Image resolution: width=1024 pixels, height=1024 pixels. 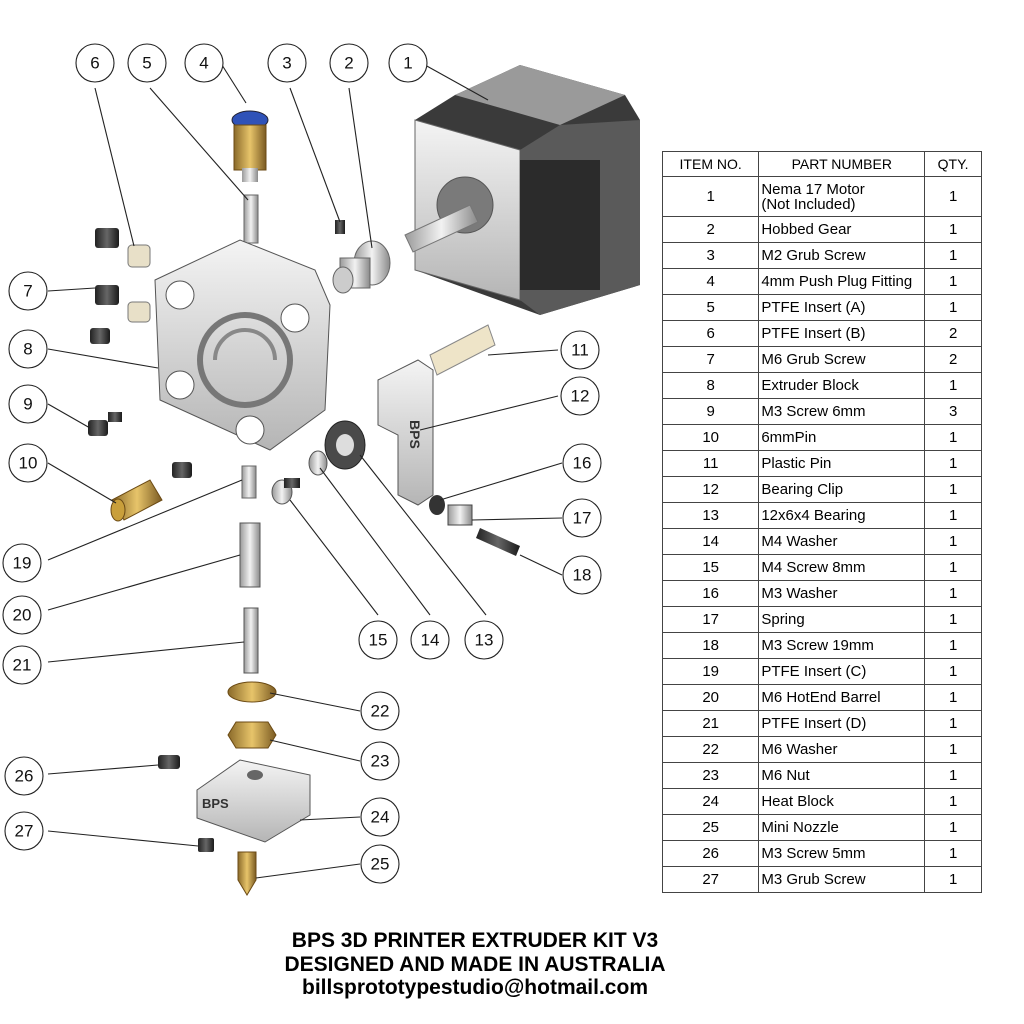 What do you see at coordinates (821, 307) in the screenshot?
I see `table-row: 5 PTFE Insert (A) 1` at bounding box center [821, 307].